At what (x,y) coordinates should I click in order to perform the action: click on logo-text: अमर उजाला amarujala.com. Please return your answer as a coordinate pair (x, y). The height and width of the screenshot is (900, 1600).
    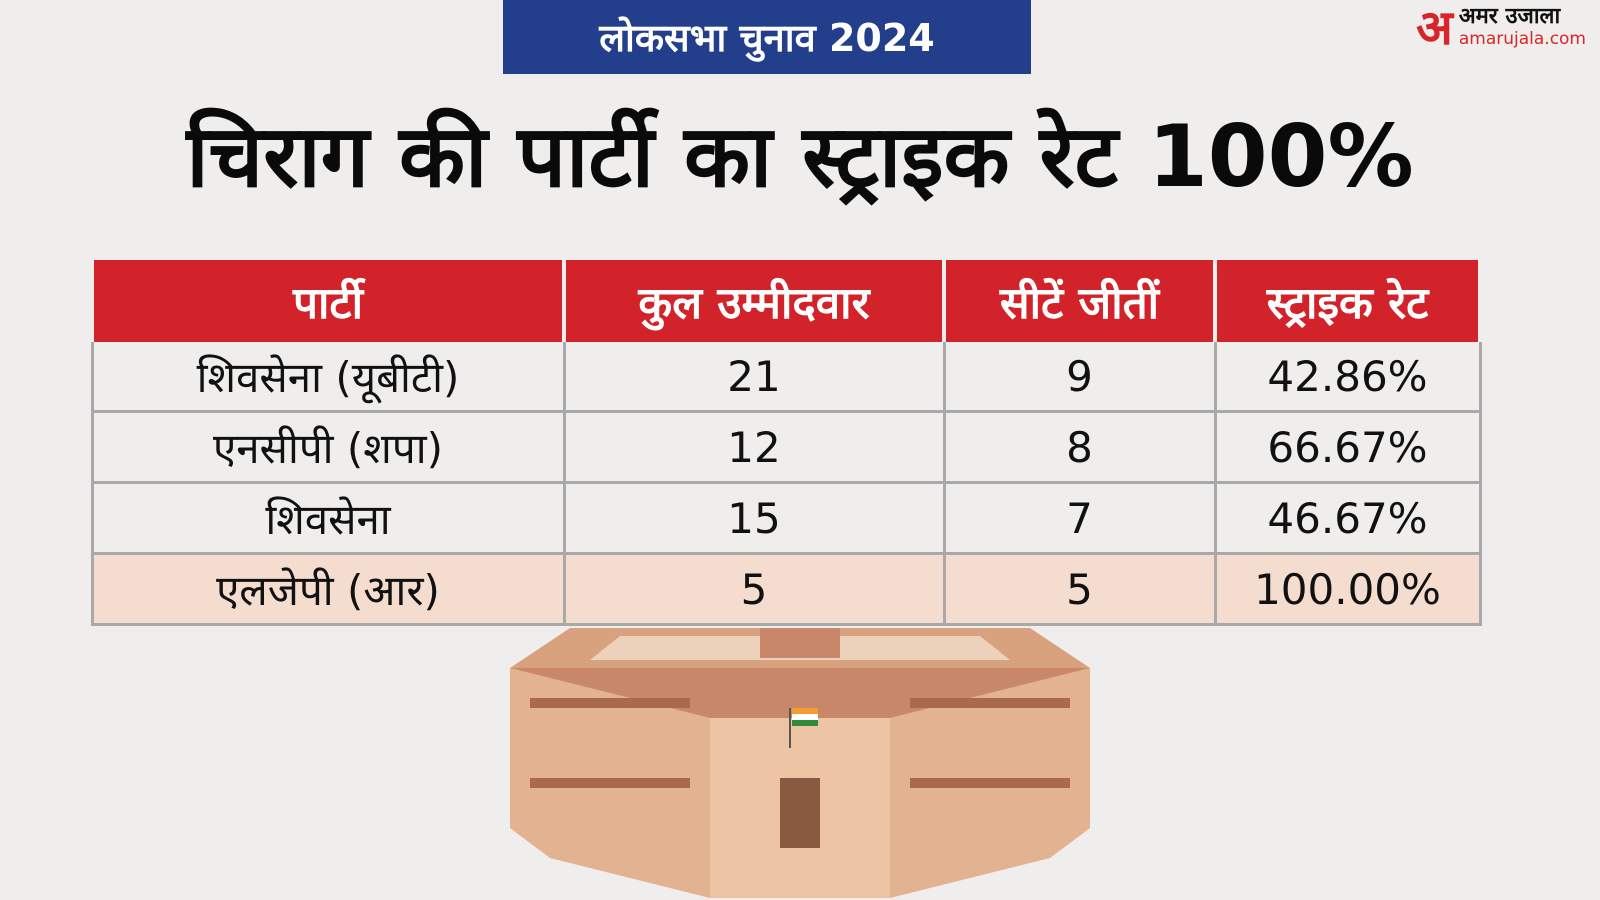
    Looking at the image, I should click on (1522, 28).